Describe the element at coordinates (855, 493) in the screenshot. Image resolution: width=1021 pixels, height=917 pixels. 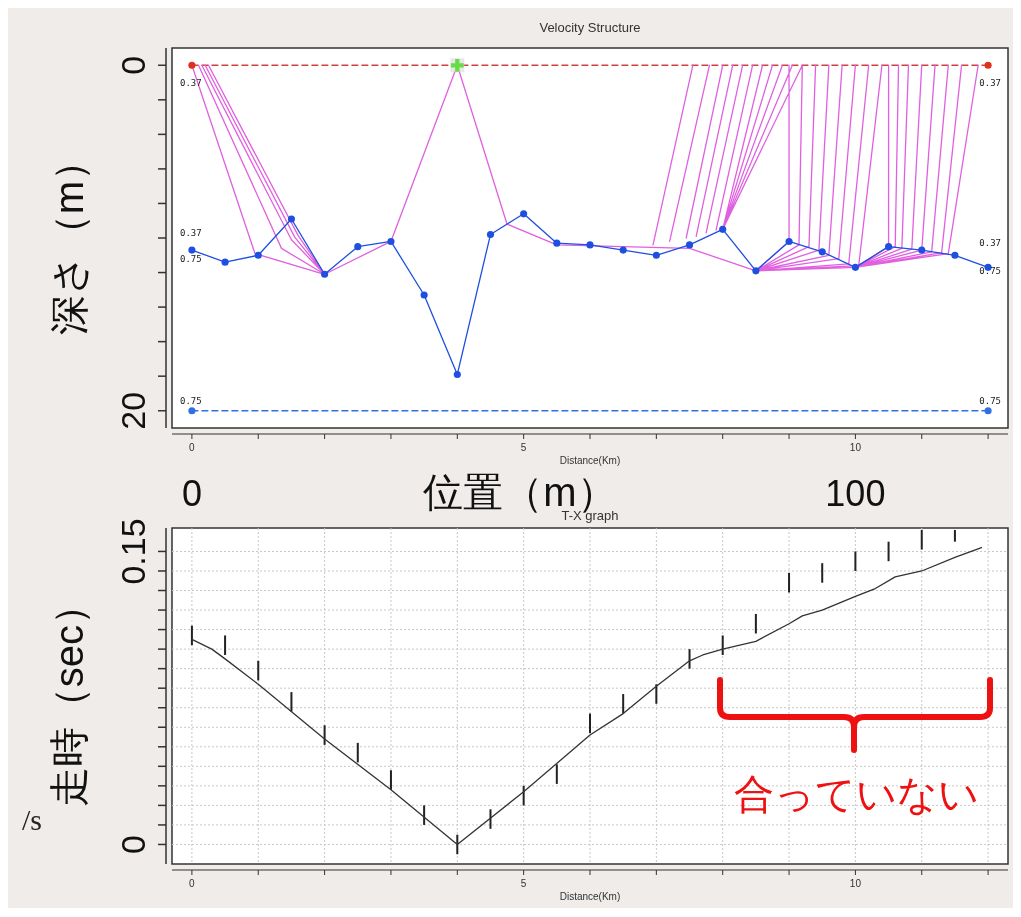
I see `x2-tick-label: 100` at that location.